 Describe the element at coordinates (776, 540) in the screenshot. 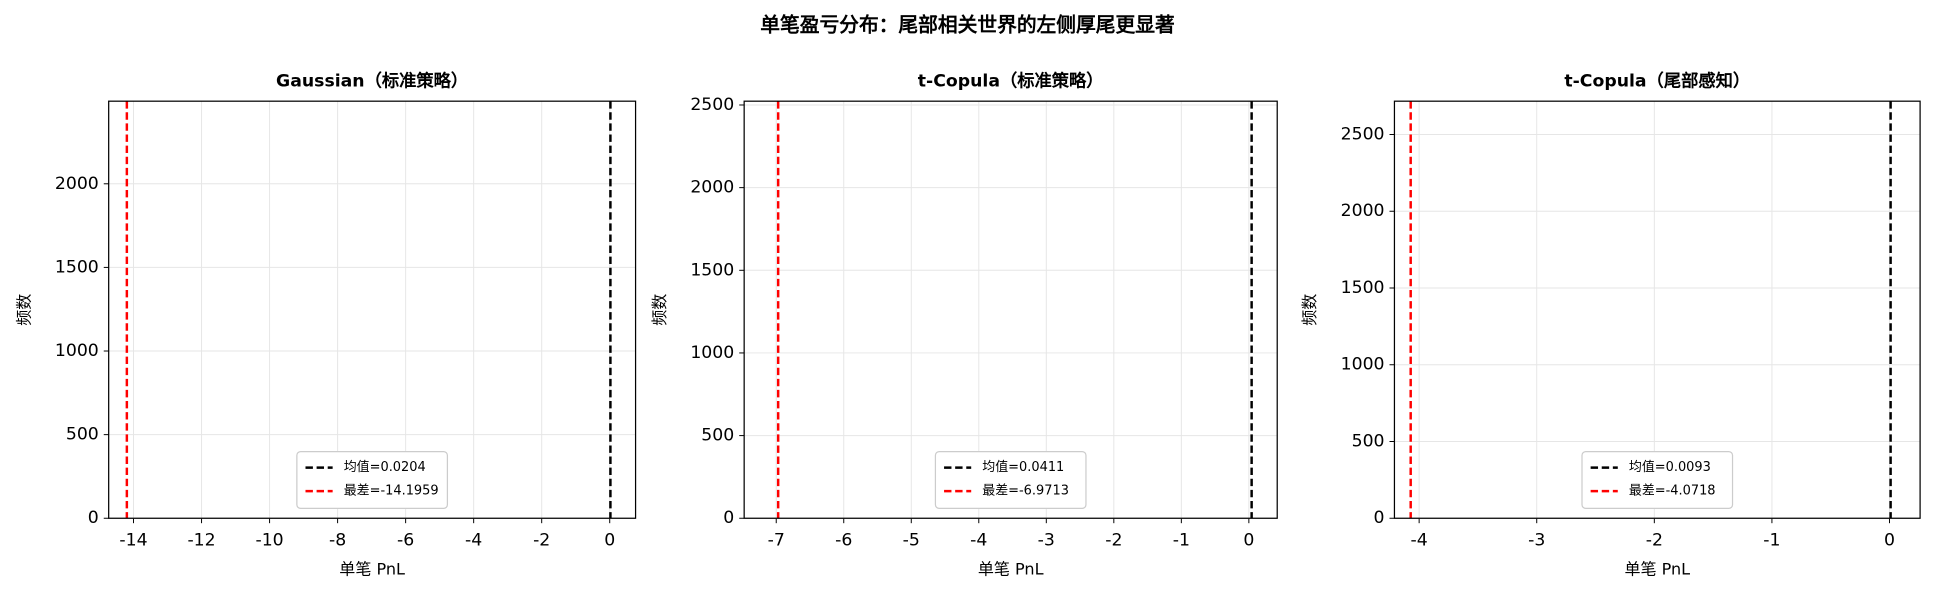

I see `x-tick-label: -7` at that location.